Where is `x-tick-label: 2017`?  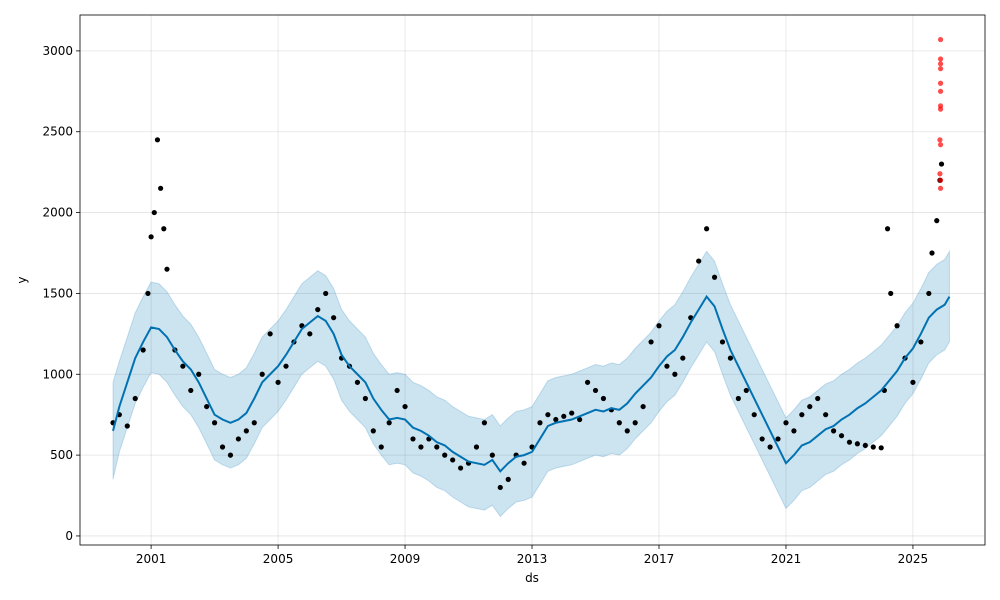
x-tick-label: 2017 is located at coordinates (659, 559).